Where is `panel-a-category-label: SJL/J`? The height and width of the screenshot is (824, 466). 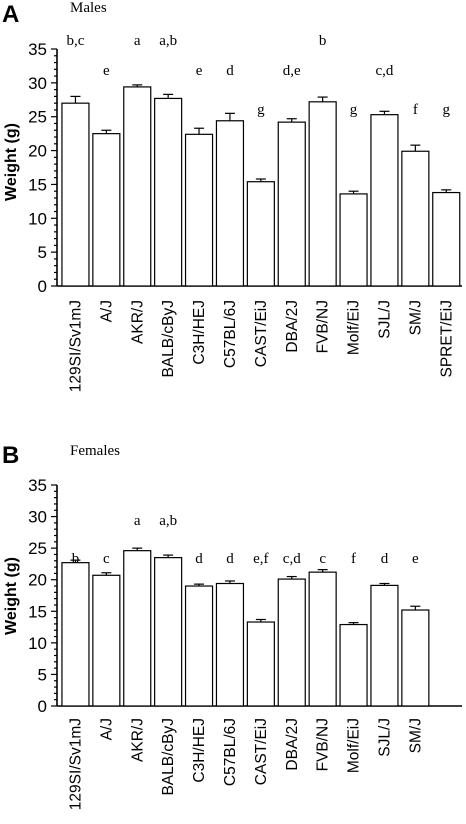 panel-a-category-label: SJL/J is located at coordinates (384, 319).